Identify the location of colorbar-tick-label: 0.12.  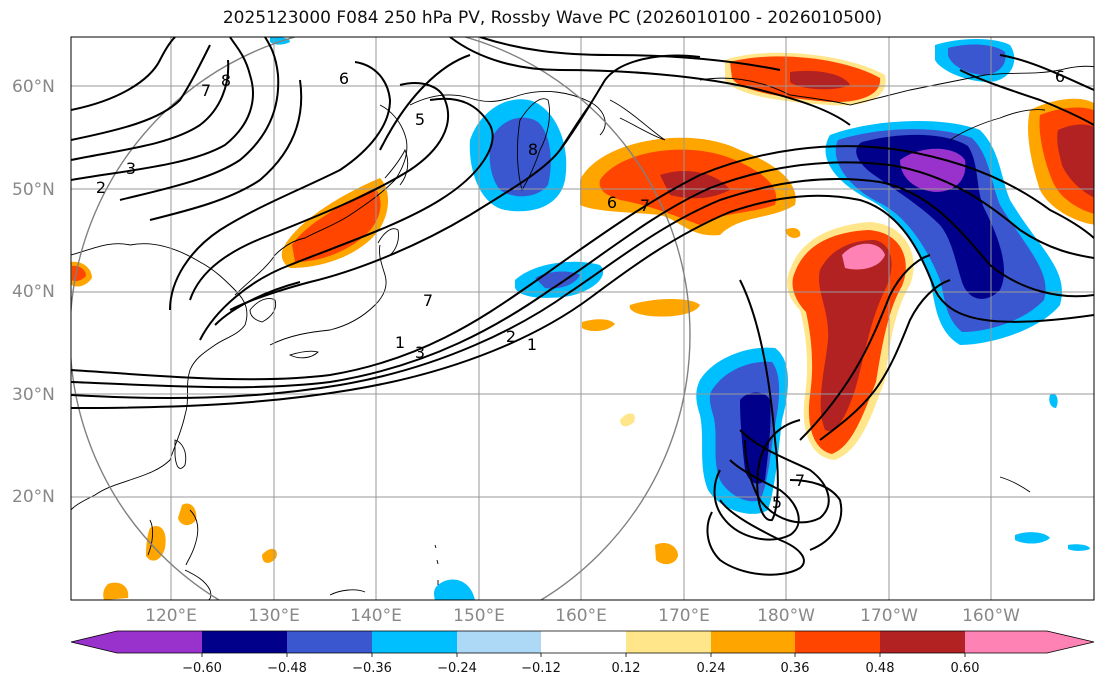
(626, 668).